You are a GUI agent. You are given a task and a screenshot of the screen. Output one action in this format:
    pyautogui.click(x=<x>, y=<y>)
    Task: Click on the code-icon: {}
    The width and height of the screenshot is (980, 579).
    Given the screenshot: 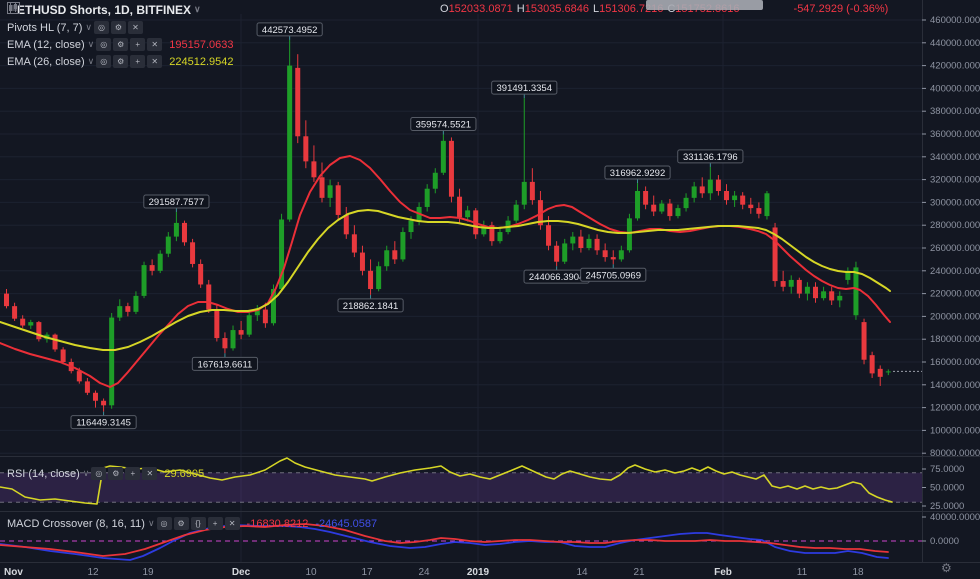 What is the action you would take?
    pyautogui.click(x=198, y=523)
    